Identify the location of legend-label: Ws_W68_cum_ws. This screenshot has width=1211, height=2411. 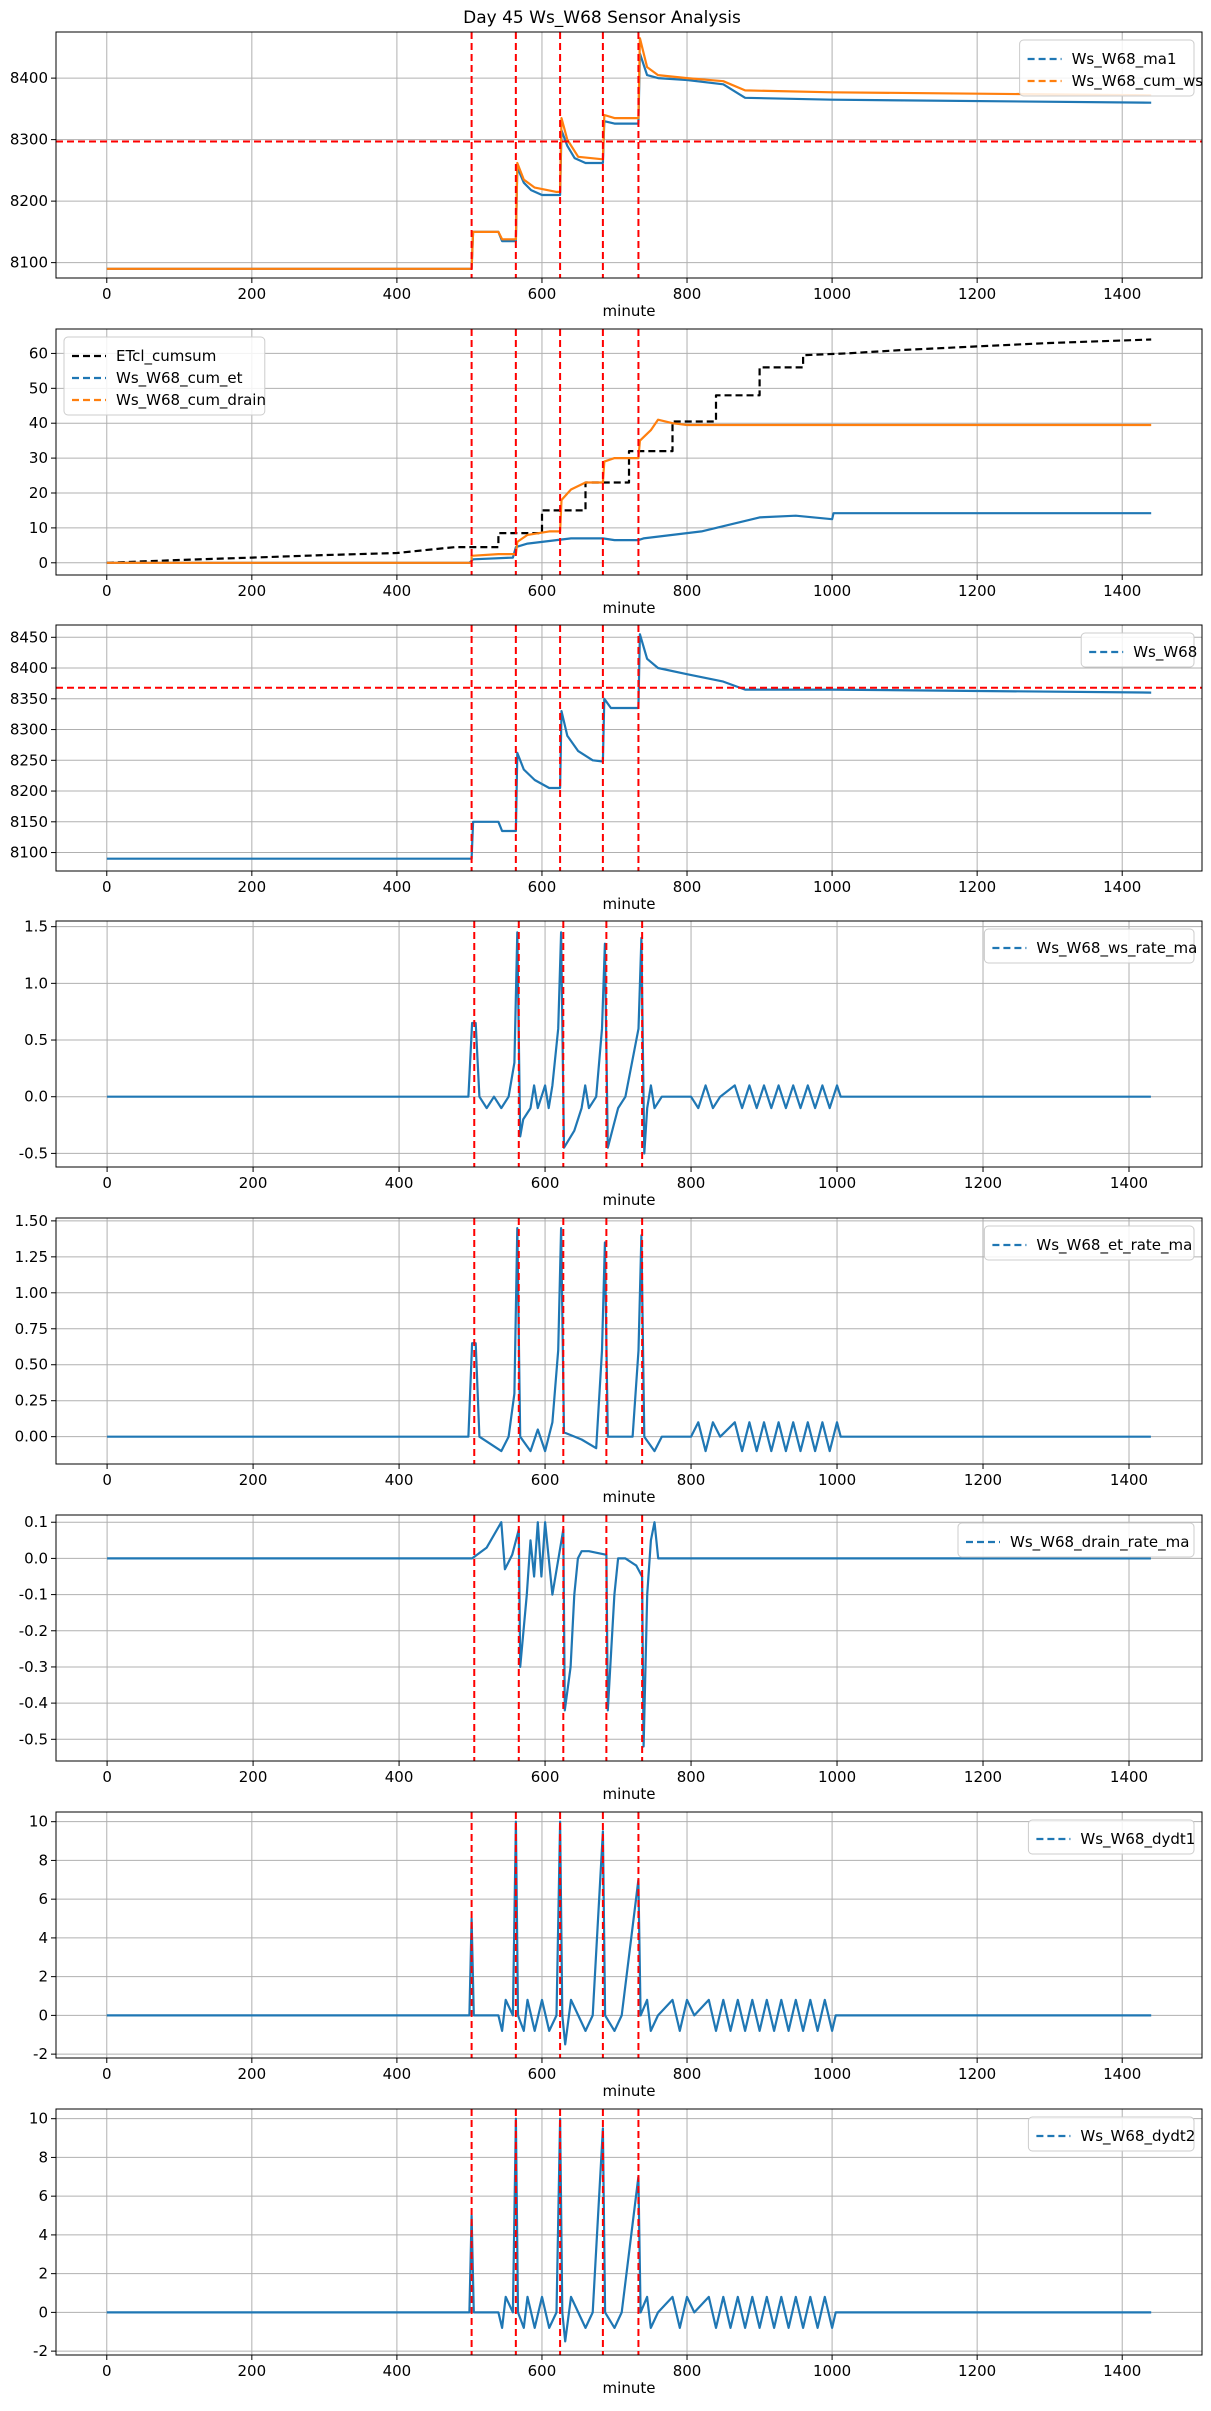
(1138, 81).